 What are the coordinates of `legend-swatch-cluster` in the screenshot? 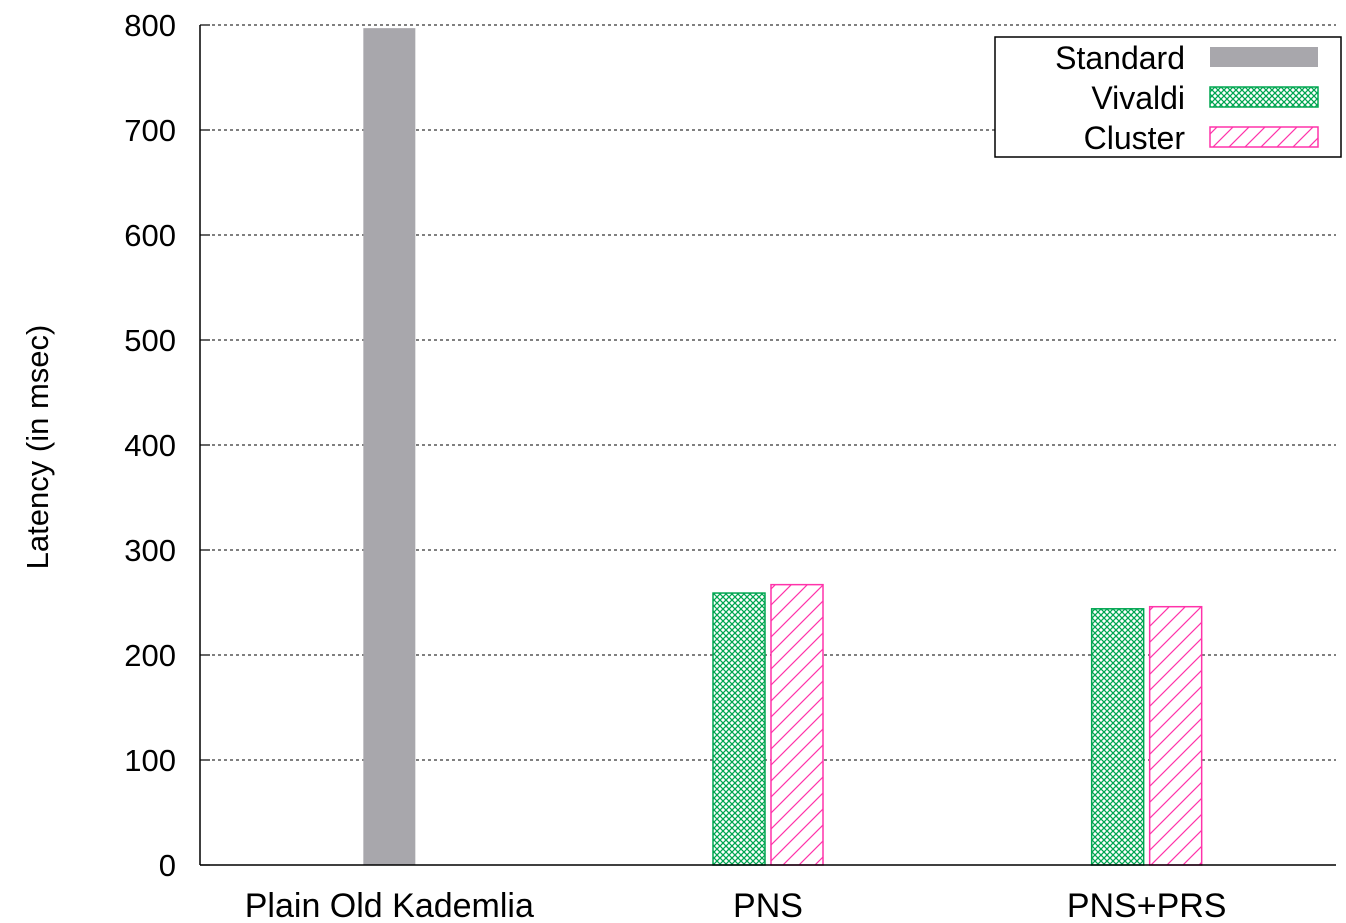 It's located at (1264, 137).